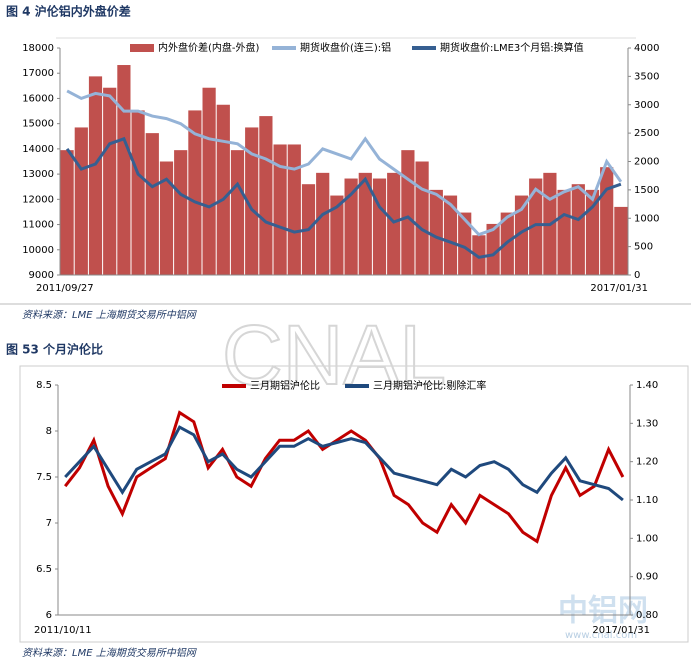 The image size is (691, 669). What do you see at coordinates (646, 105) in the screenshot?
I see `y2-tick-label: 3000` at bounding box center [646, 105].